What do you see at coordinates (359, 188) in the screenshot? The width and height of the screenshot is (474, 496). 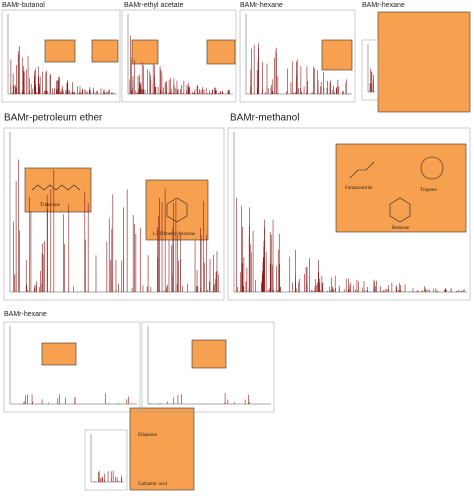 I see `compound-label: Fumaronitrile` at bounding box center [359, 188].